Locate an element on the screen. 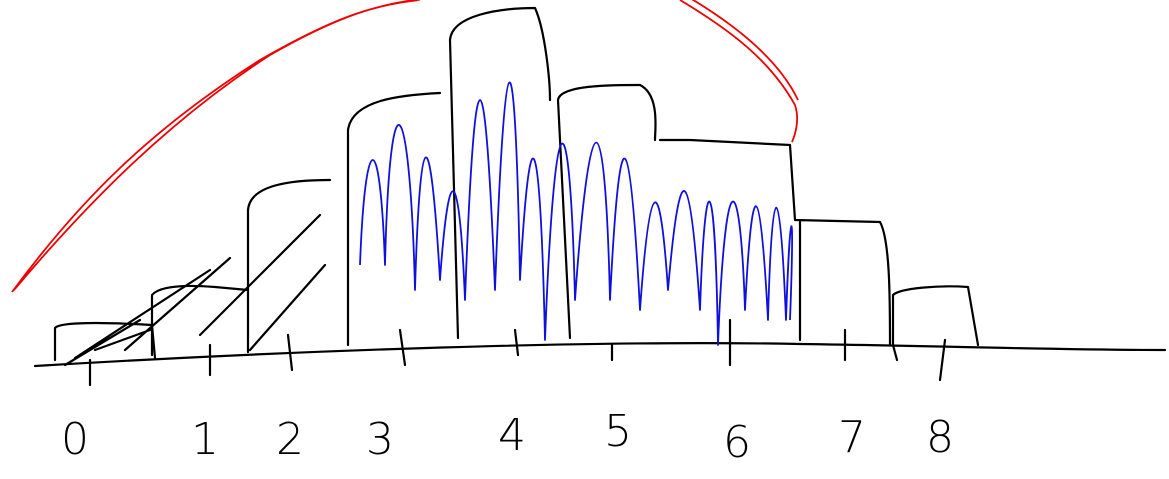 Image resolution: width=1169 pixels, height=479 pixels. hatching is located at coordinates (195, 290).